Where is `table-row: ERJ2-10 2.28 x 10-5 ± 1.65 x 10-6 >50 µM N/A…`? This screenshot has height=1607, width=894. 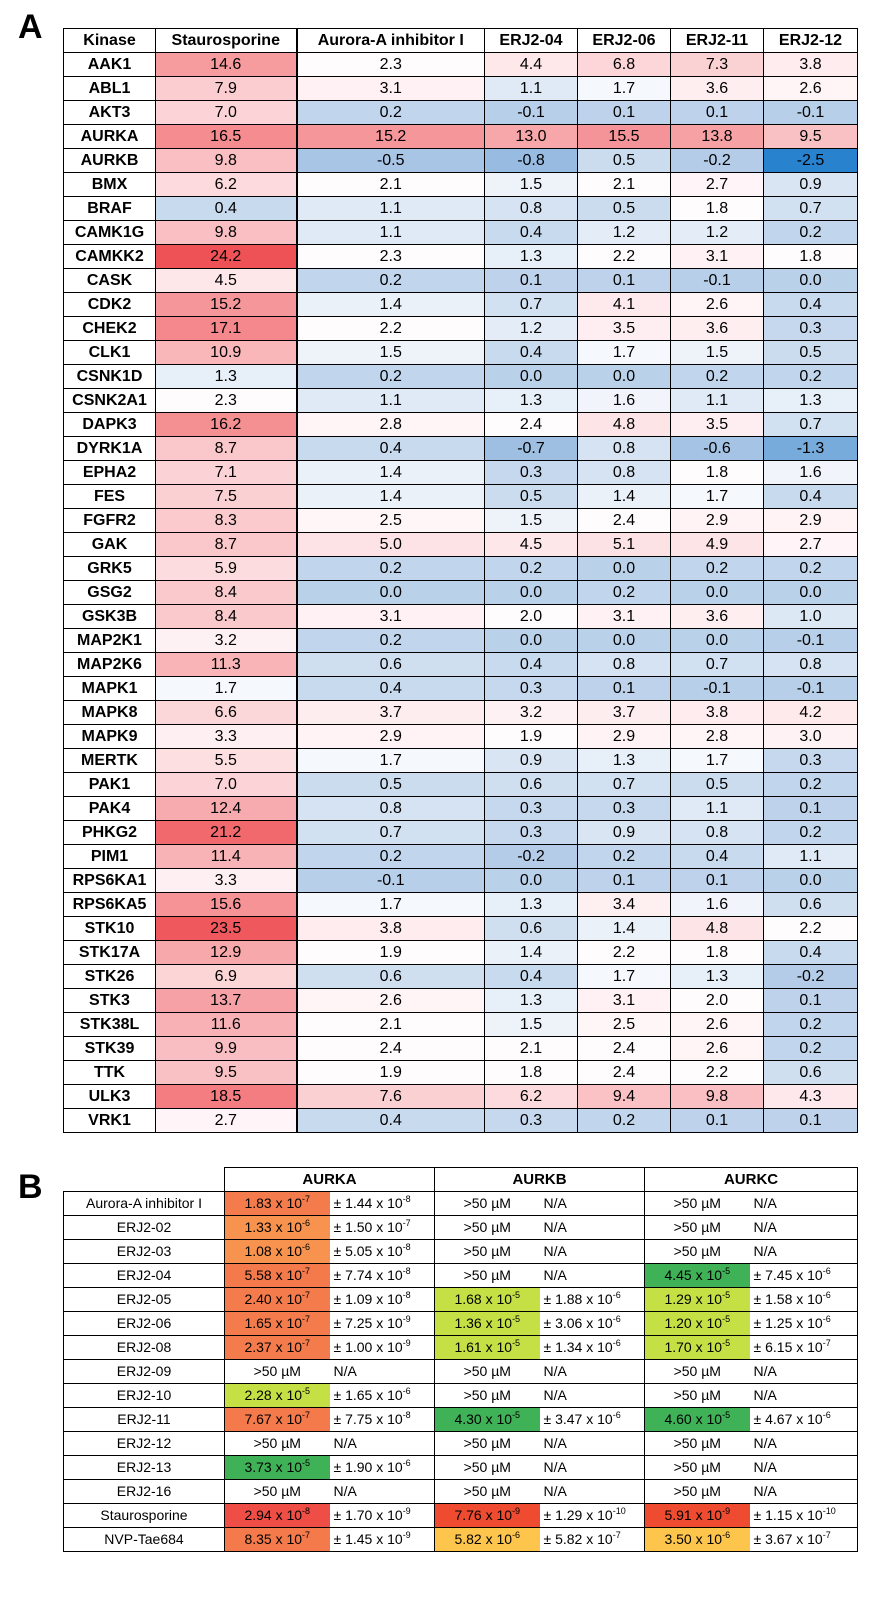 table-row: ERJ2-10 2.28 x 10-5 ± 1.65 x 10-6 >50 µM N/A… is located at coordinates (461, 1395).